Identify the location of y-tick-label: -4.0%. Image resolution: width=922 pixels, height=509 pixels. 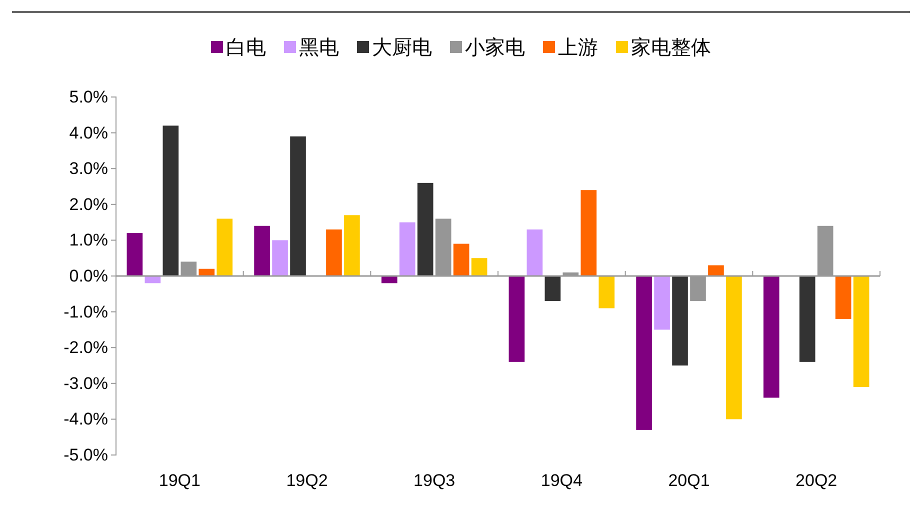
(86, 419).